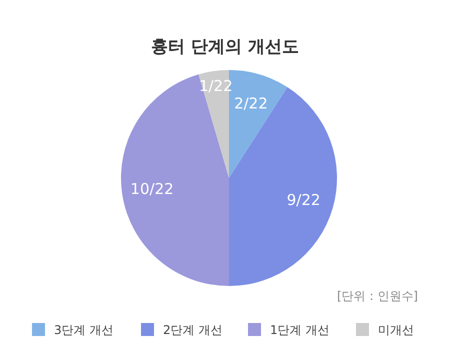 The image size is (450, 364). What do you see at coordinates (396, 330) in the screenshot?
I see `legend-label: 미개선` at bounding box center [396, 330].